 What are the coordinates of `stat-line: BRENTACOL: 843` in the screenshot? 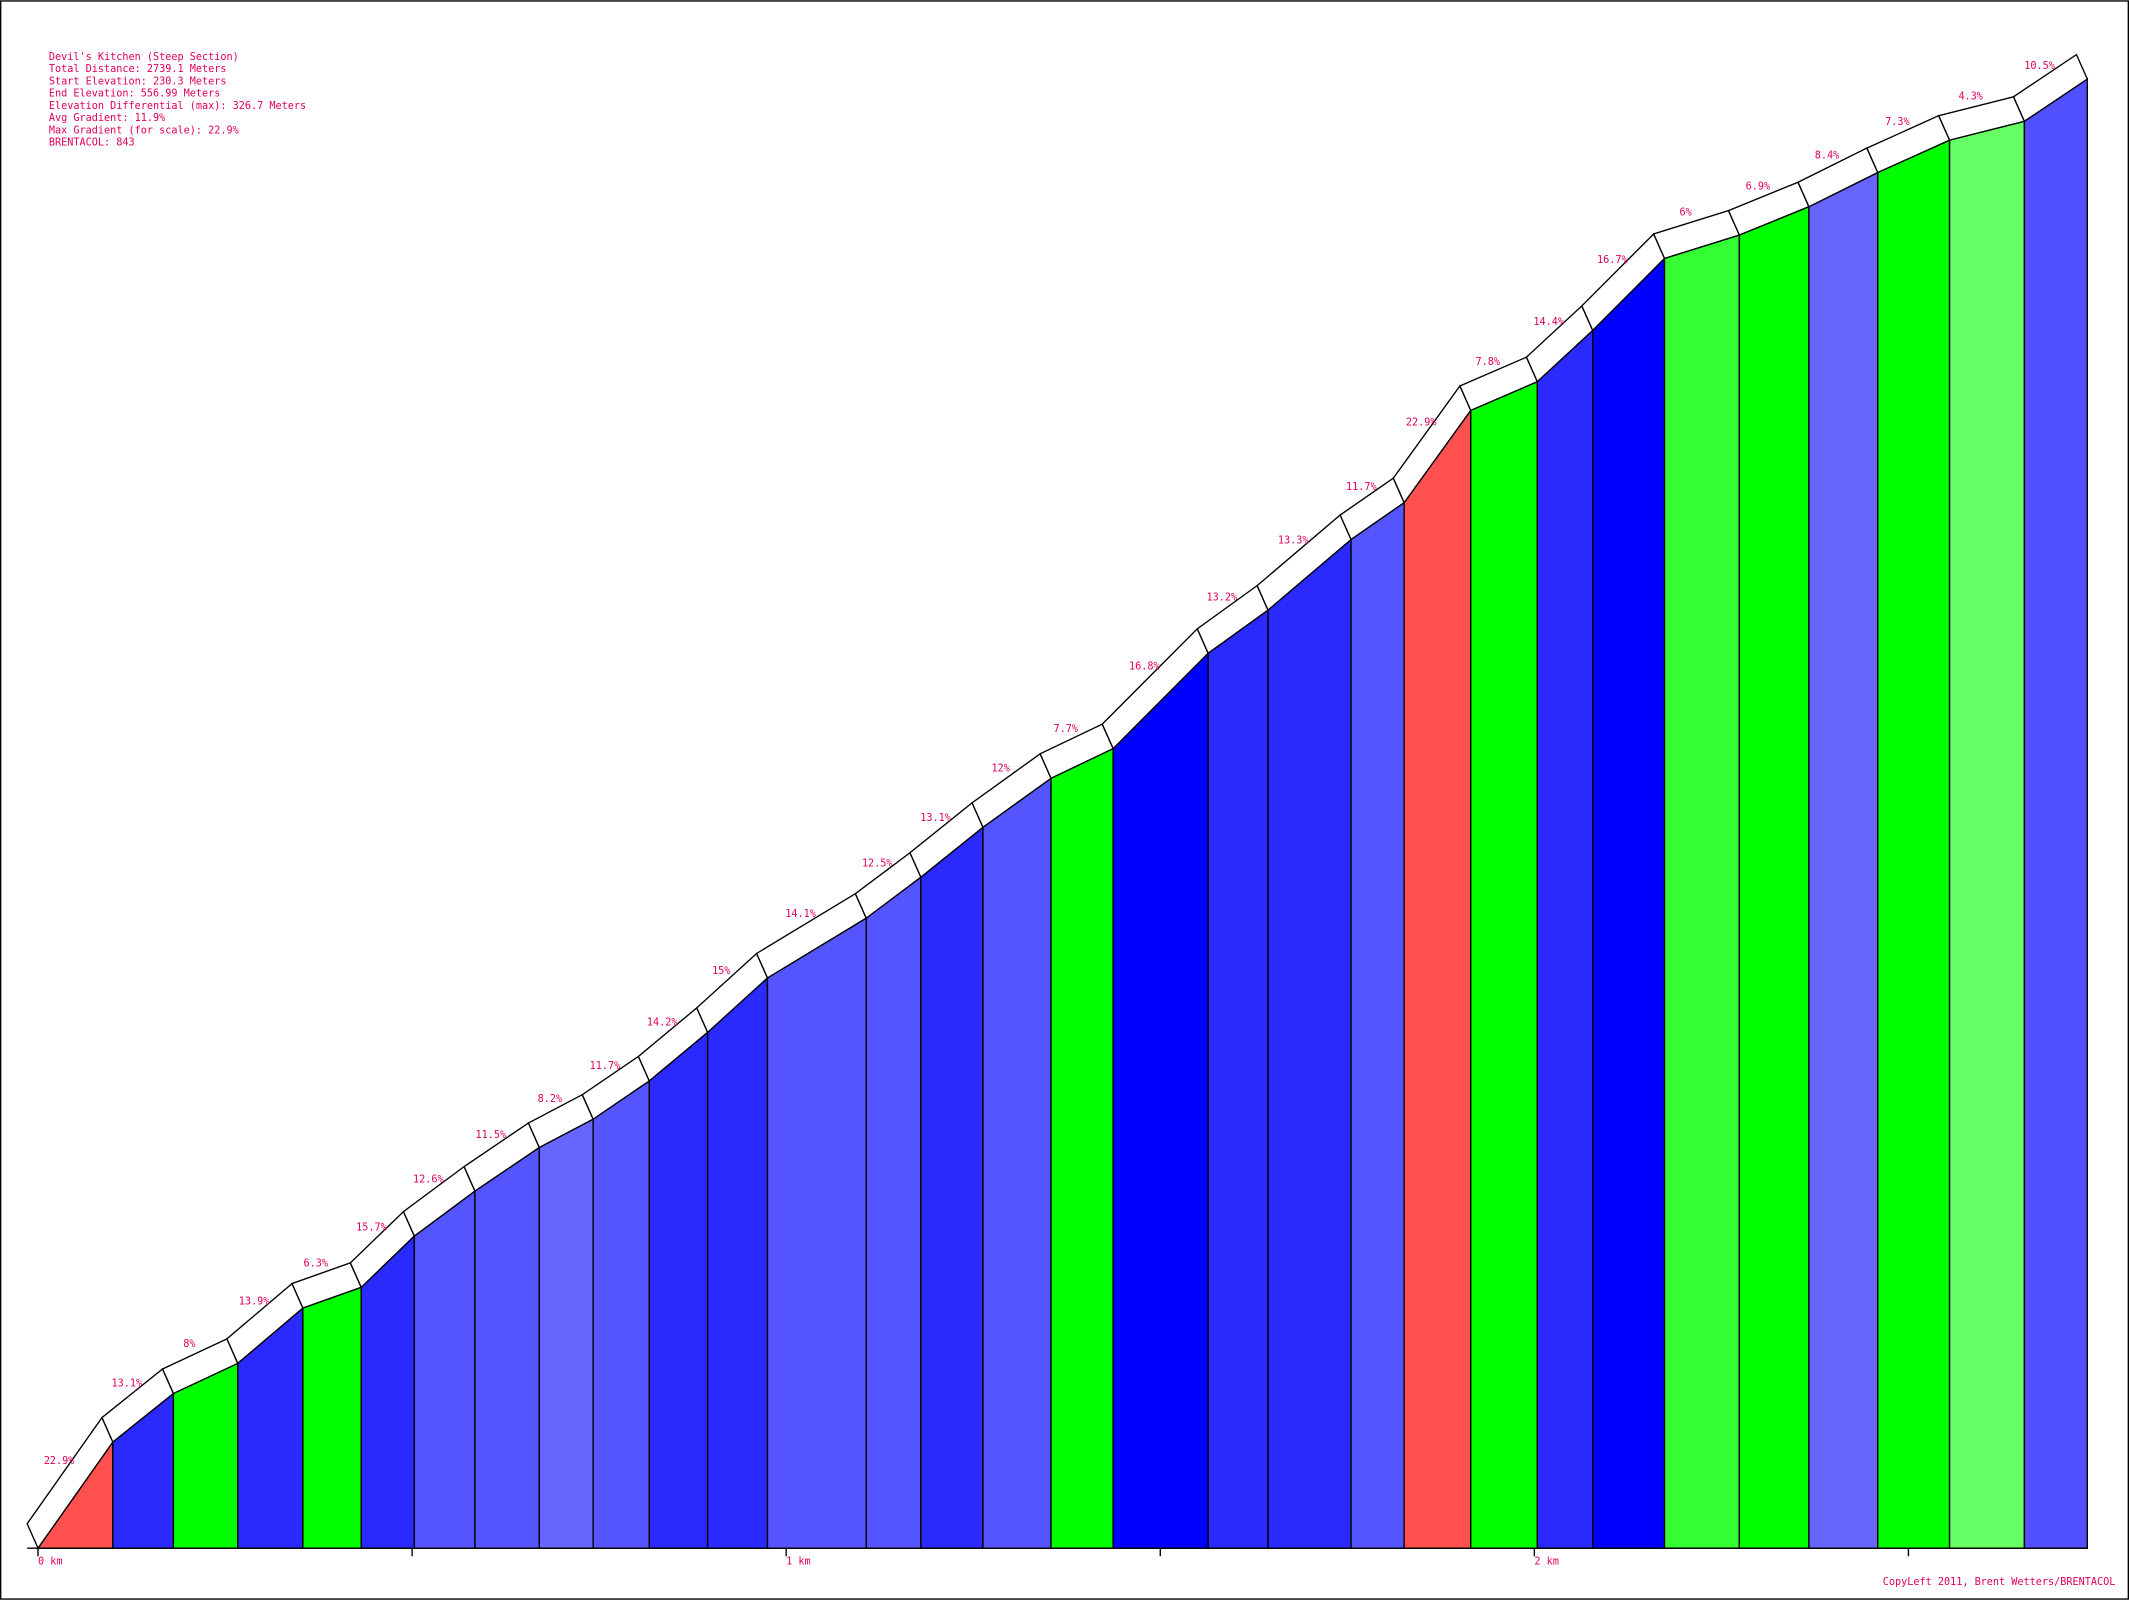 It's located at (92, 143).